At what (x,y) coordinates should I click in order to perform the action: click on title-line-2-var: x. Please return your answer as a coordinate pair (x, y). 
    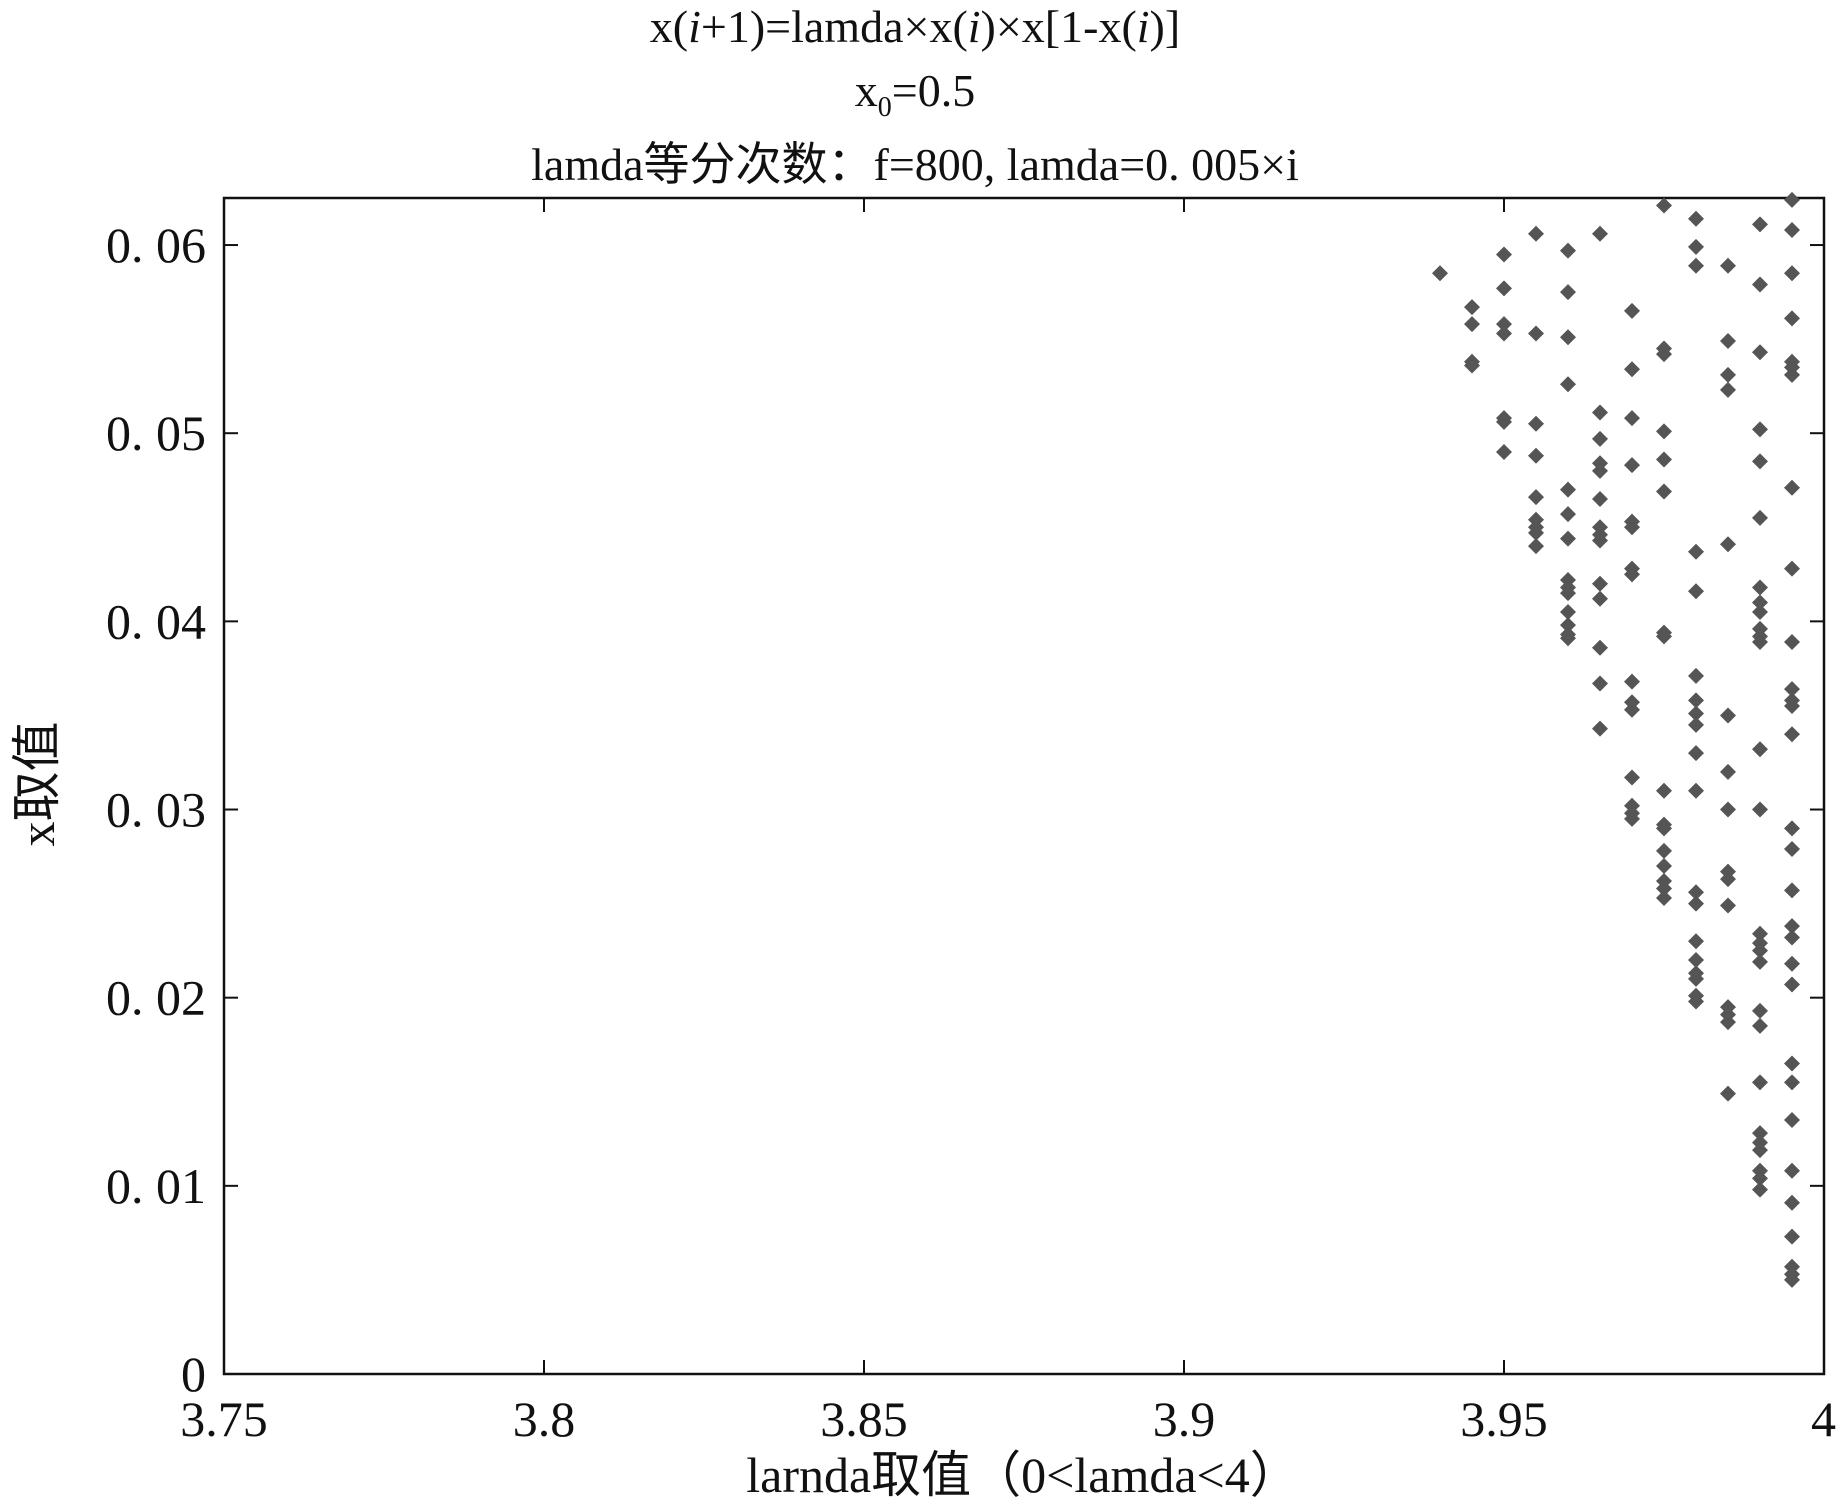
    Looking at the image, I should click on (866, 90).